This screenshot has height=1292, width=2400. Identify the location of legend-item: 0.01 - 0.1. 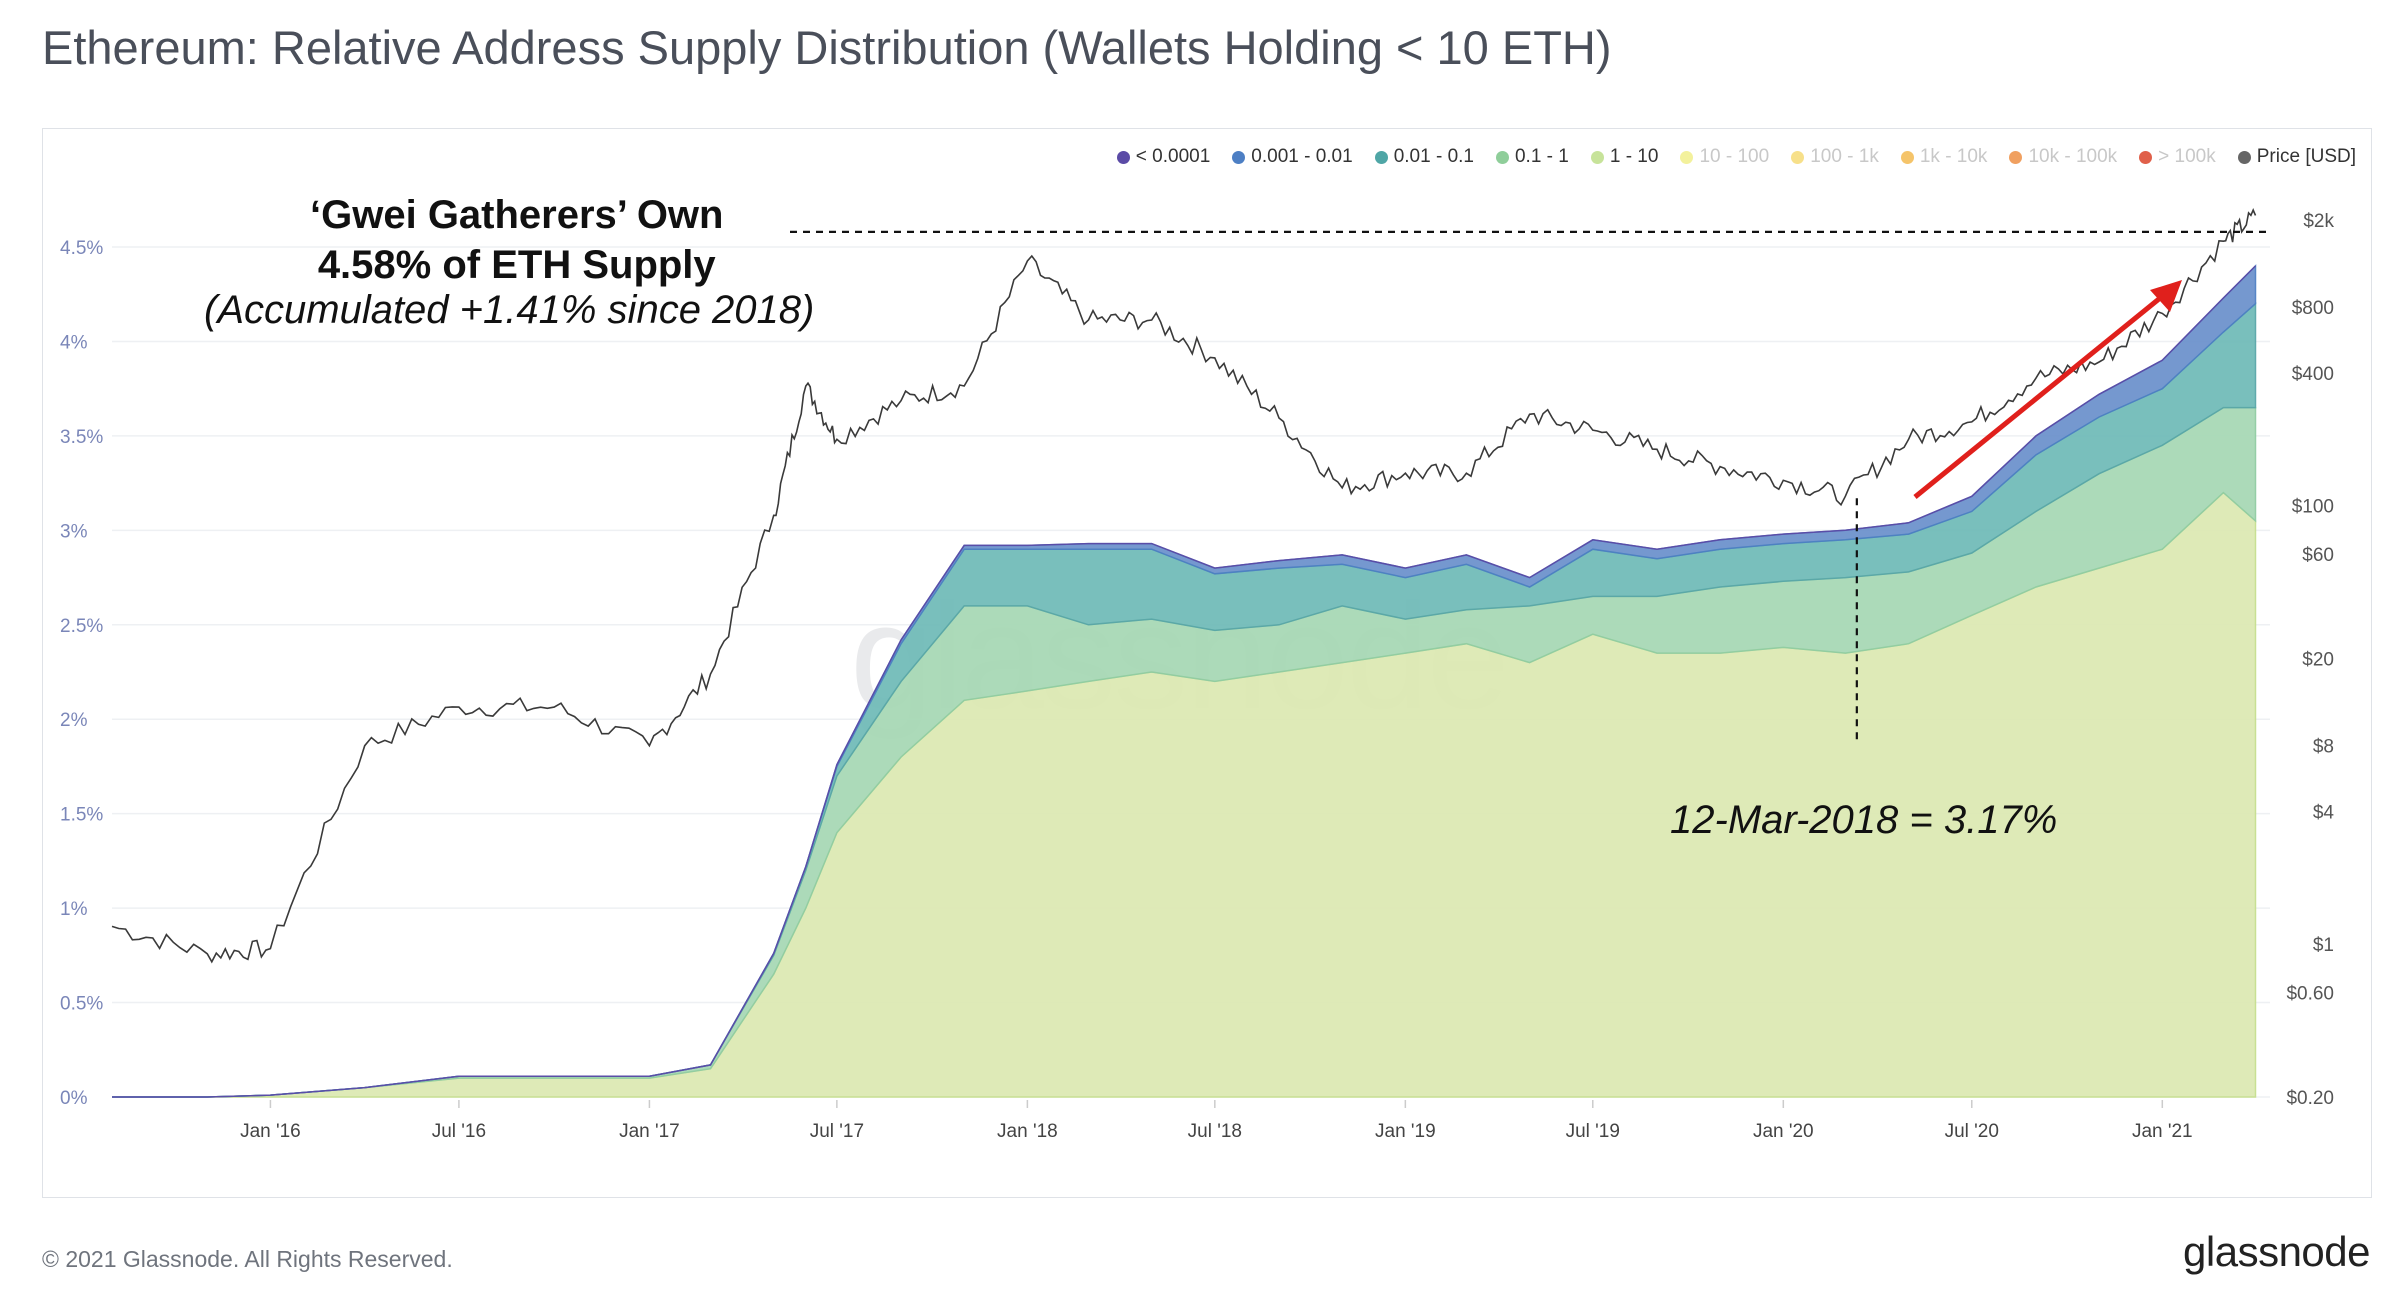
(1424, 157).